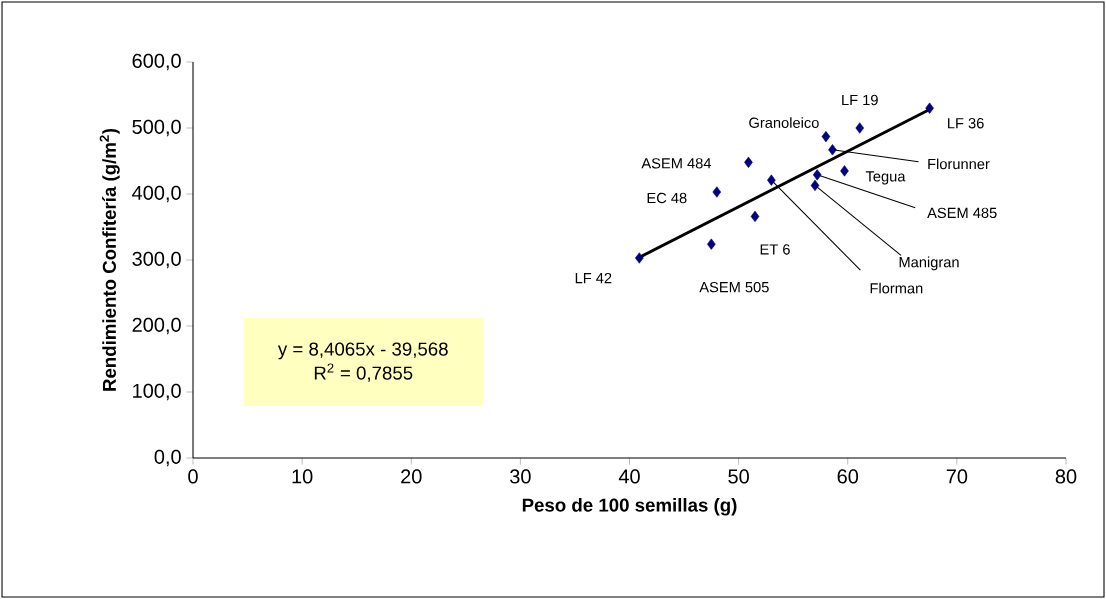 The image size is (1106, 599). Describe the element at coordinates (363, 372) in the screenshot. I see `annotation: R$^{2}$ = 0,7855` at that location.